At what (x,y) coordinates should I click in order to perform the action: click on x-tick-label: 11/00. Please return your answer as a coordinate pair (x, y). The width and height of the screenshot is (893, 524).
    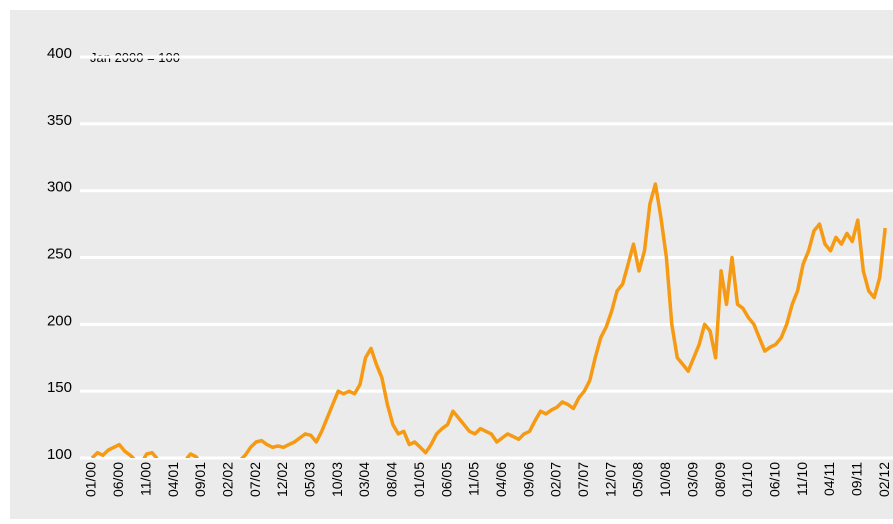
    Looking at the image, I should click on (145, 479).